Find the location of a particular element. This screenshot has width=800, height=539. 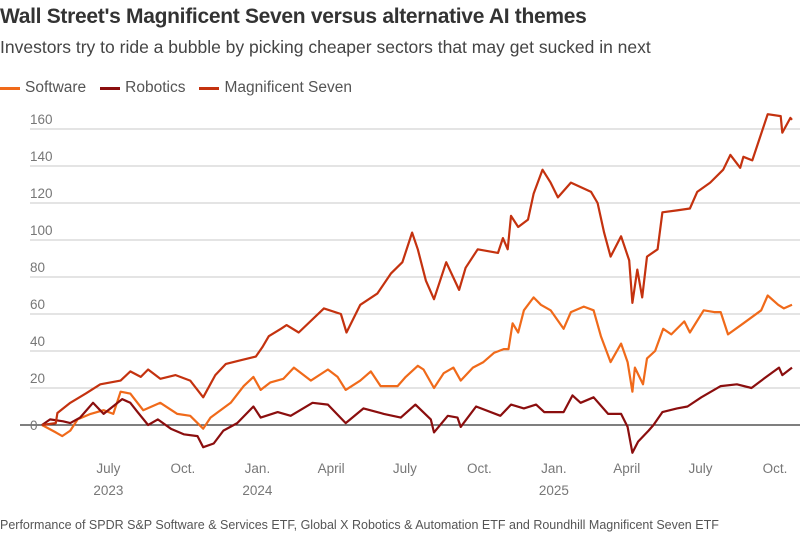

y-tick-label: 20 is located at coordinates (37, 378).